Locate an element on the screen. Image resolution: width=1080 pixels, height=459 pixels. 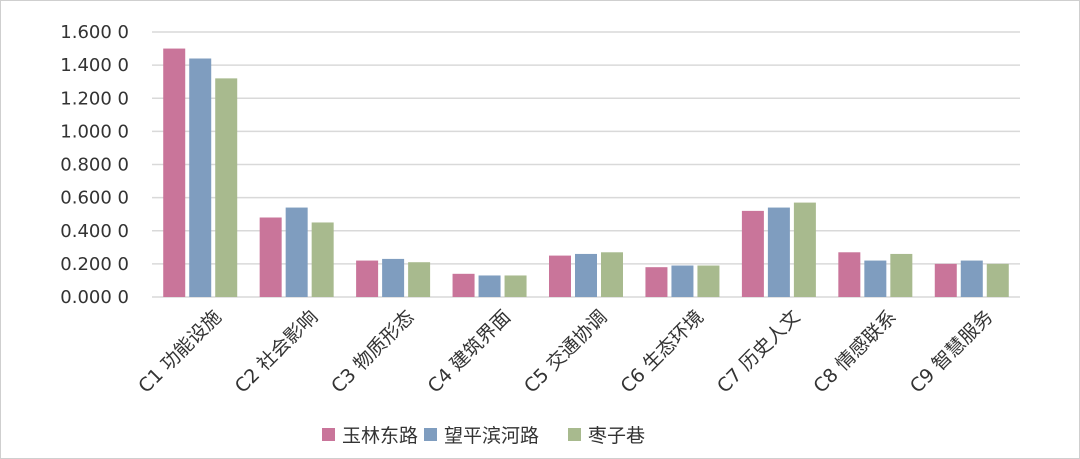
legend: 玉林东路 望平滨河路 枣子巷 is located at coordinates (483, 436).